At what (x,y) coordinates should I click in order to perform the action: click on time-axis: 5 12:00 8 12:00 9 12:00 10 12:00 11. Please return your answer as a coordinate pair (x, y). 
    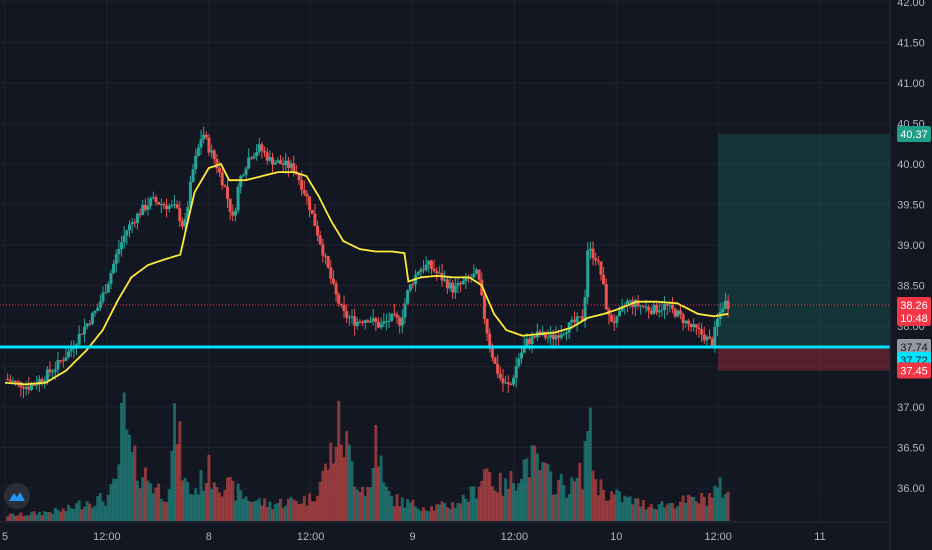
    Looking at the image, I should click on (414, 537).